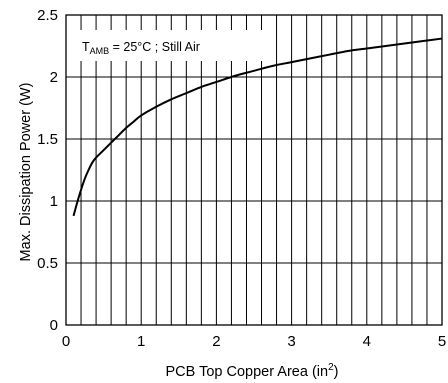  What do you see at coordinates (247, 372) in the screenshot?
I see `x-axis-title-main: PCB Top Copper Area (in` at bounding box center [247, 372].